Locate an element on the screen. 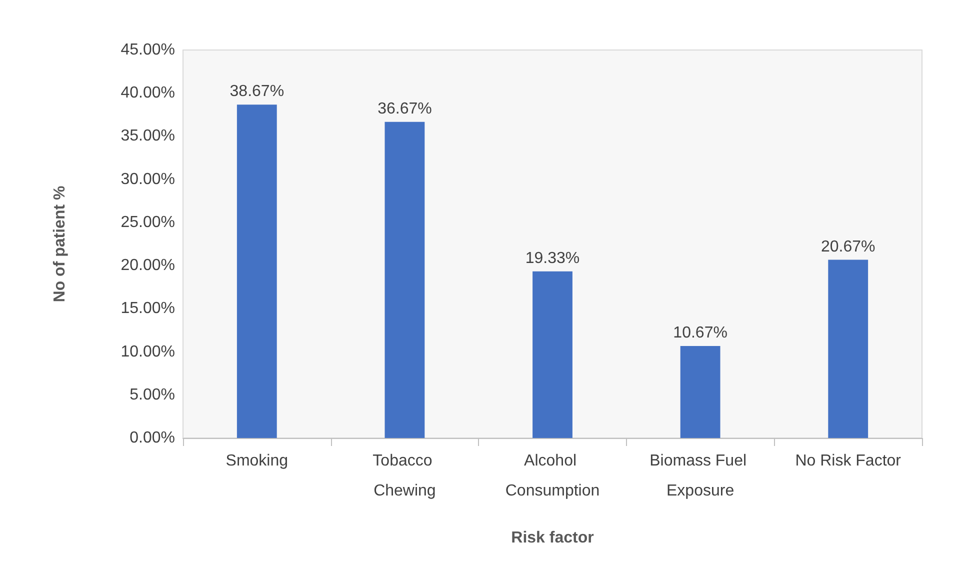  y-tick-label: 15.00% is located at coordinates (147, 309).